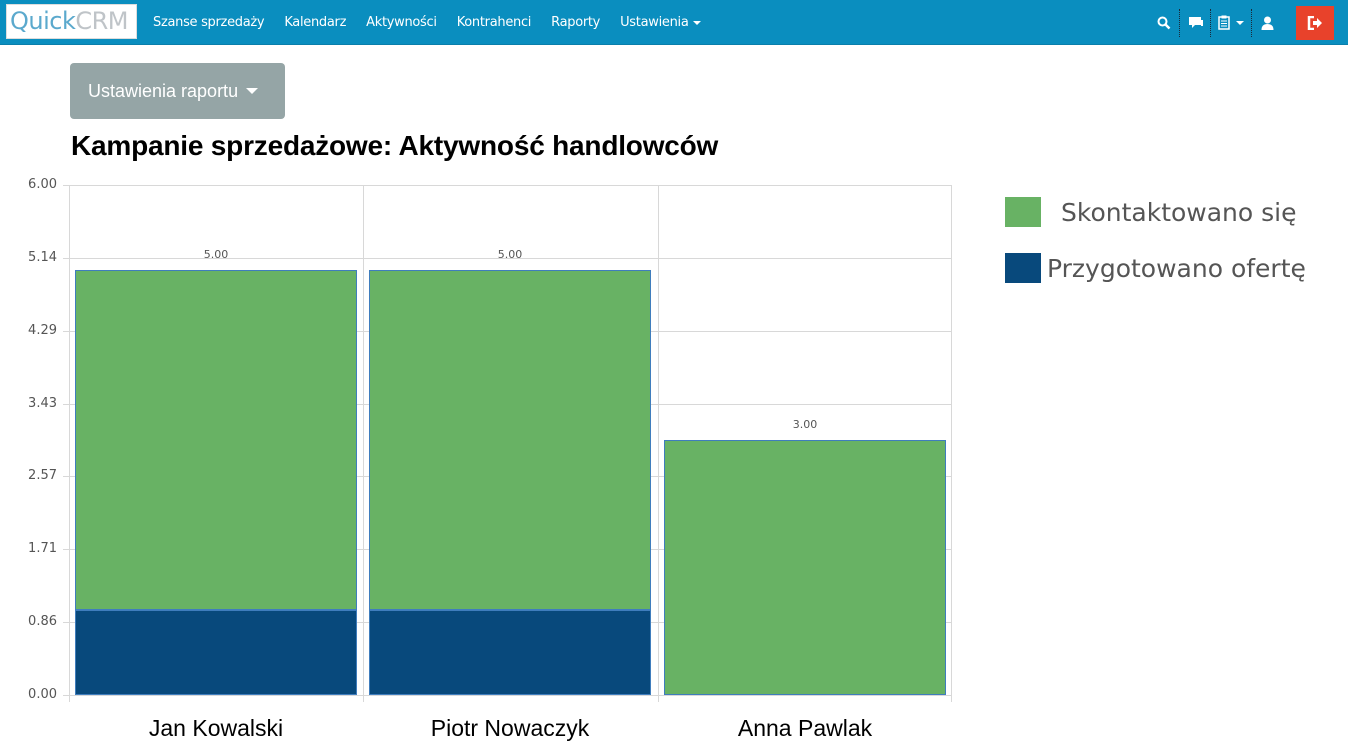 The width and height of the screenshot is (1348, 752). Describe the element at coordinates (1023, 268) in the screenshot. I see `legend-swatch-blue` at that location.